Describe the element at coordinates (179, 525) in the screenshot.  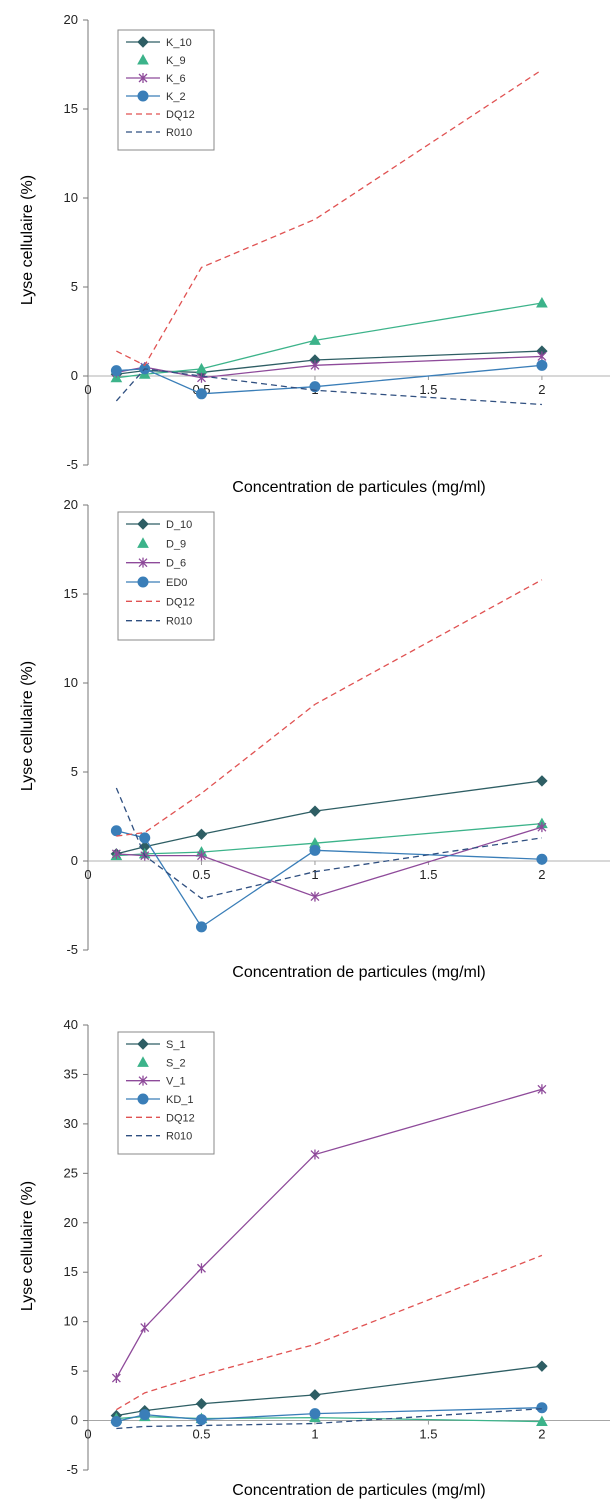
I see `legend-label: D_10` at that location.